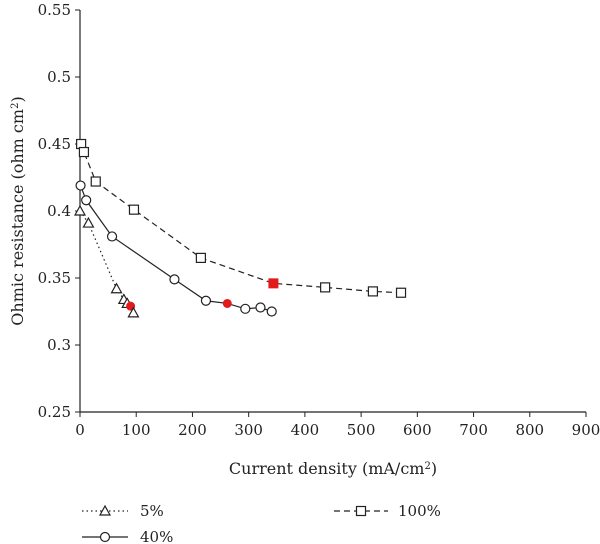 The height and width of the screenshot is (544, 600). Describe the element at coordinates (80, 430) in the screenshot. I see `x-tick-label: 0` at that location.